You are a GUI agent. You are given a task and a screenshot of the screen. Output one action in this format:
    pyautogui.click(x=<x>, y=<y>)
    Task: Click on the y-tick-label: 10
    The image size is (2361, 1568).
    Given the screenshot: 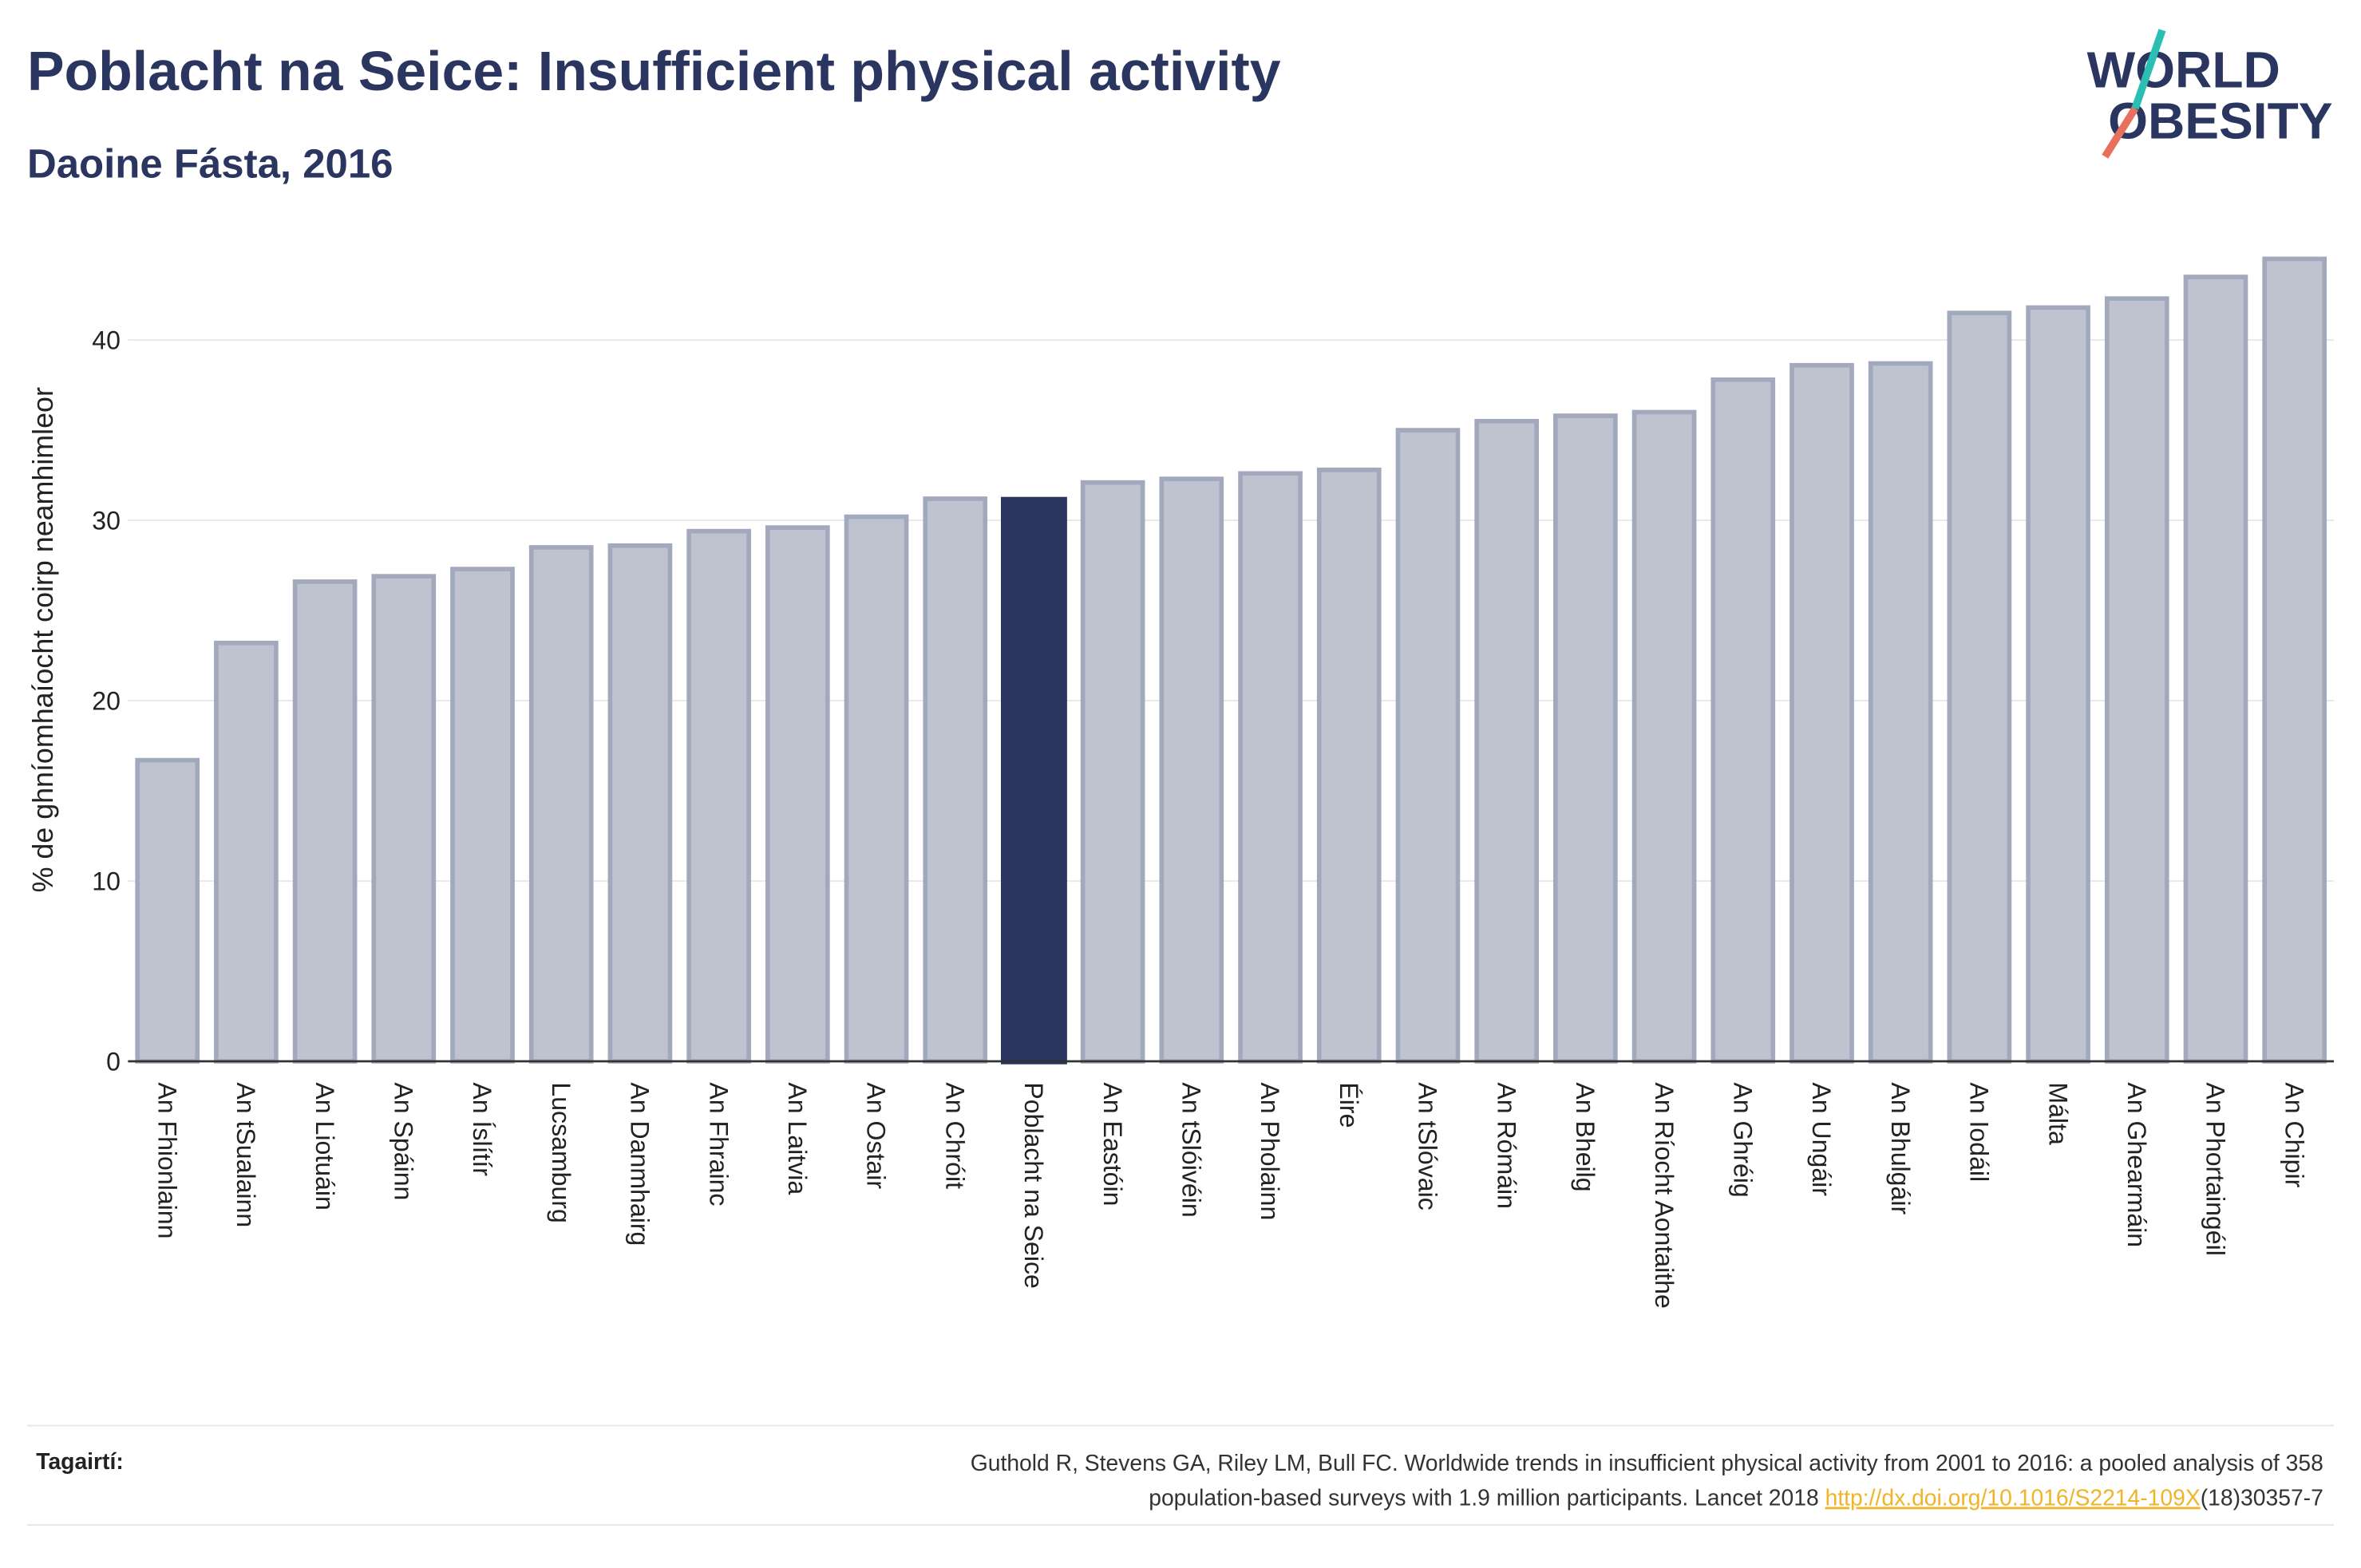 What is the action you would take?
    pyautogui.click(x=106, y=881)
    